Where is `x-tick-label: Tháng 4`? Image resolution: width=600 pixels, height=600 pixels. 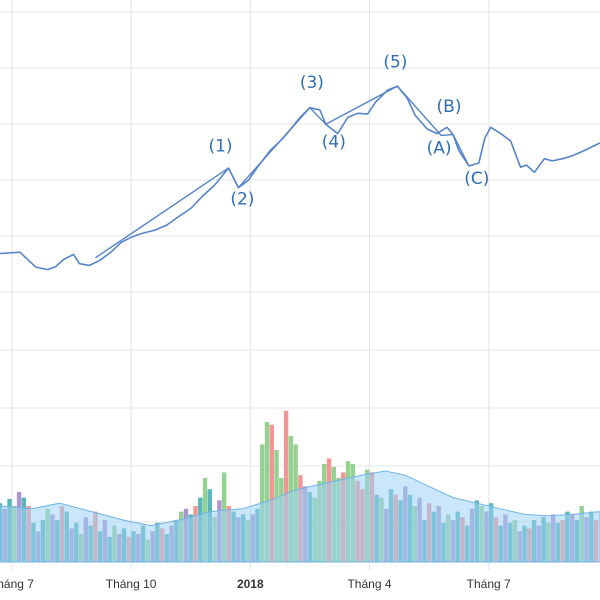
x-tick-label: Tháng 4 is located at coordinates (369, 584).